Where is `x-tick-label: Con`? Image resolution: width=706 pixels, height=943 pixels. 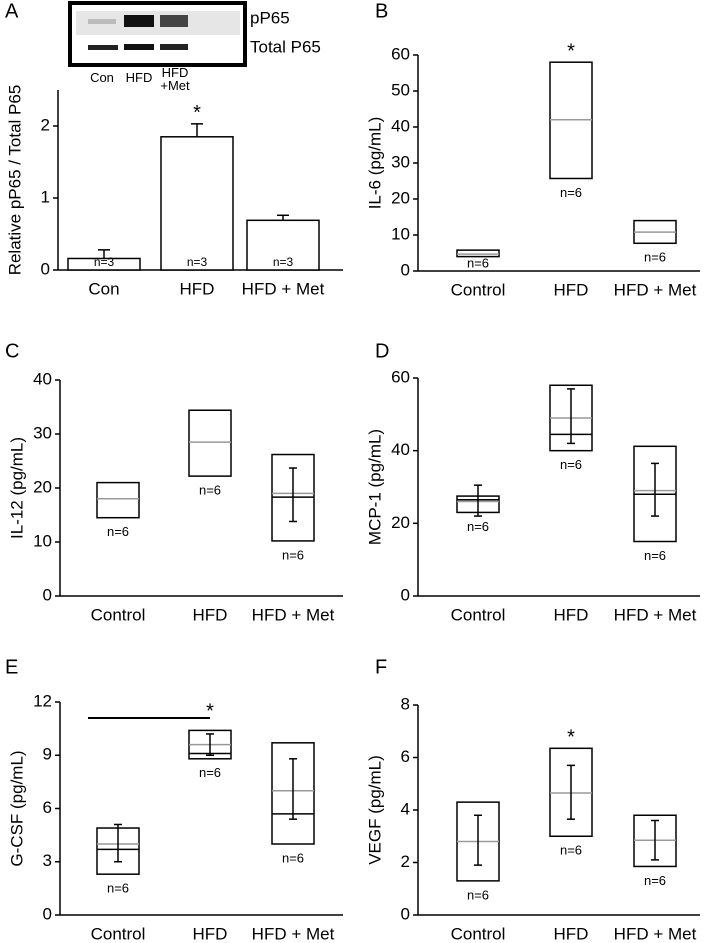
x-tick-label: Con is located at coordinates (103, 288).